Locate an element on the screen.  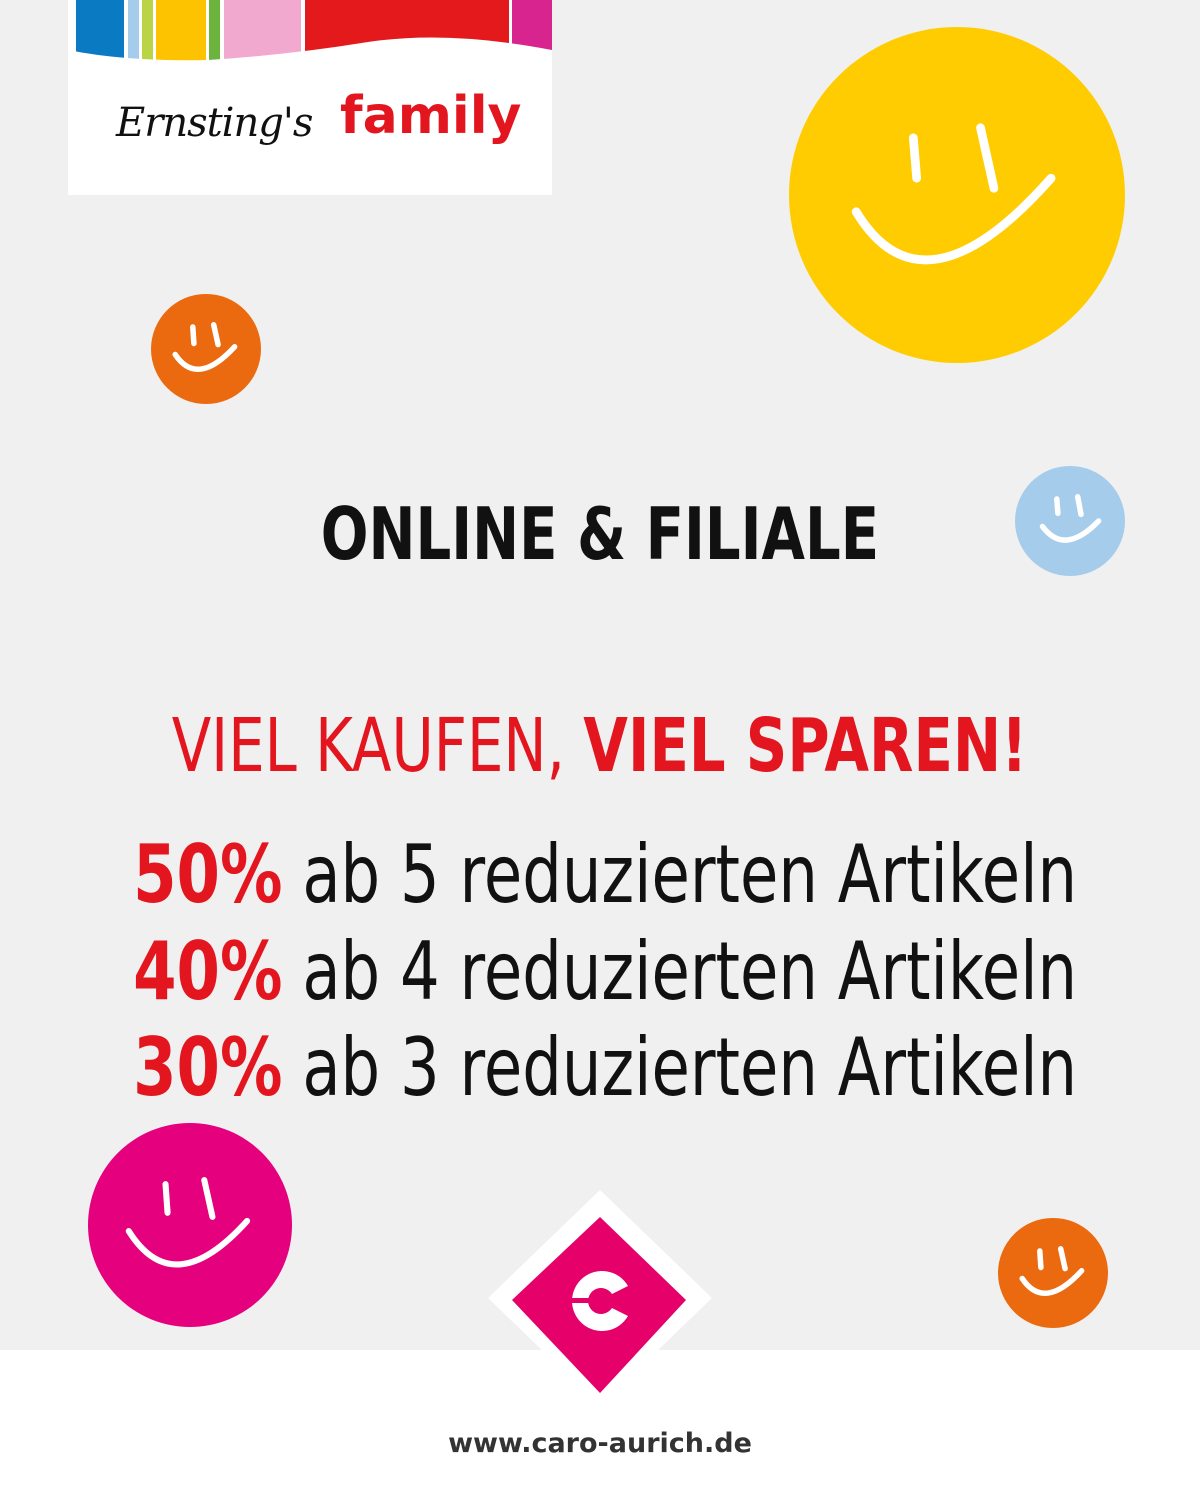
offer-line: 40% ab 4 reduzierten Artikeln is located at coordinates (600, 971).